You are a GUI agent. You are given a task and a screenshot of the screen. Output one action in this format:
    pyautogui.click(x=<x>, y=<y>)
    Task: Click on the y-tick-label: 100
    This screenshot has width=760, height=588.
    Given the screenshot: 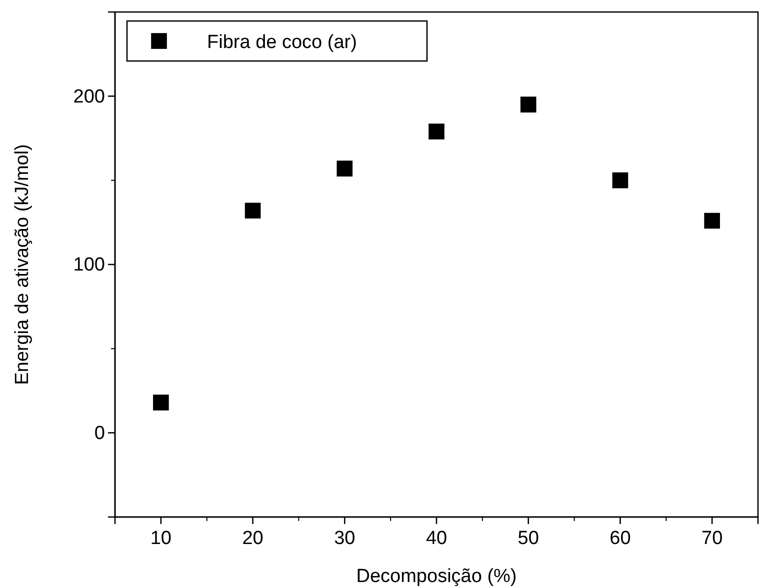 What is the action you would take?
    pyautogui.click(x=89, y=265)
    